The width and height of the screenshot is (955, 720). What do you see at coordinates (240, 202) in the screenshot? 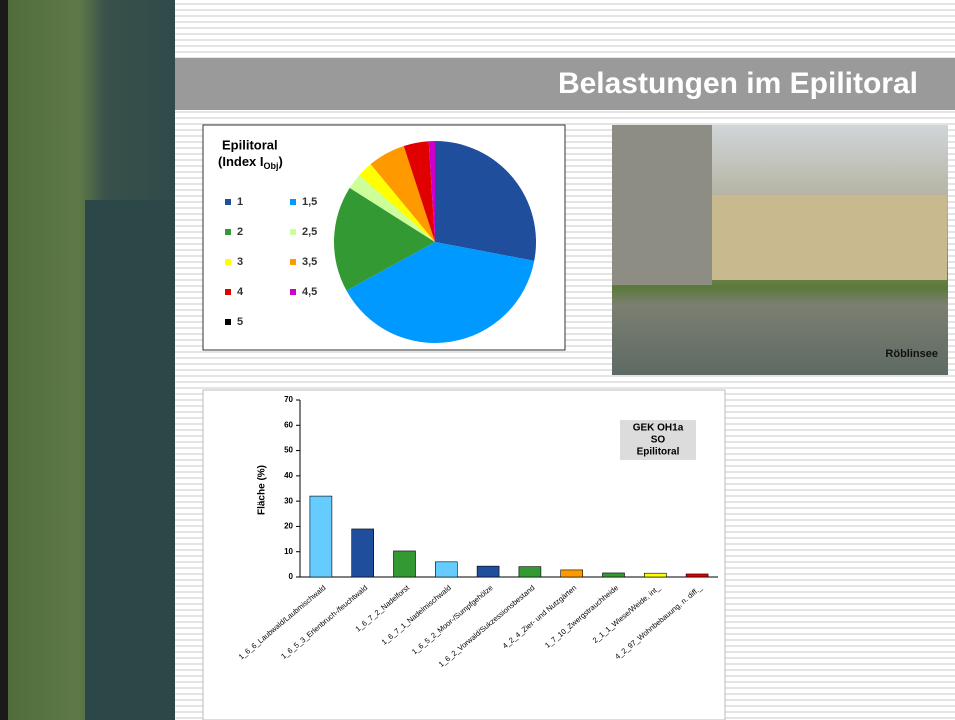
I see `legend-label: 1` at bounding box center [240, 202].